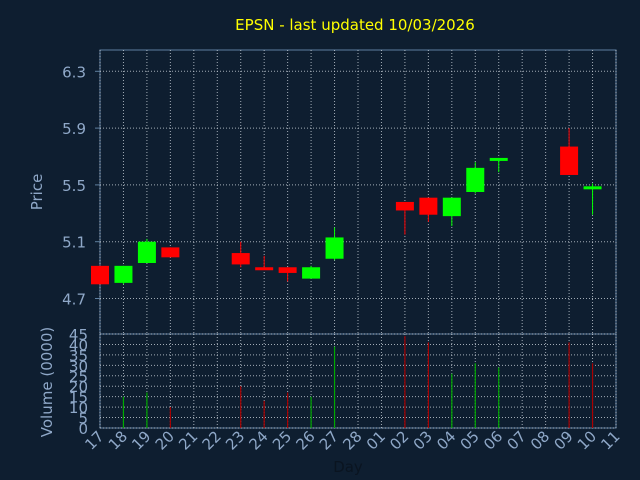 This screenshot has width=640, height=480. I want to click on x-tick-label: 03, so click(423, 440).